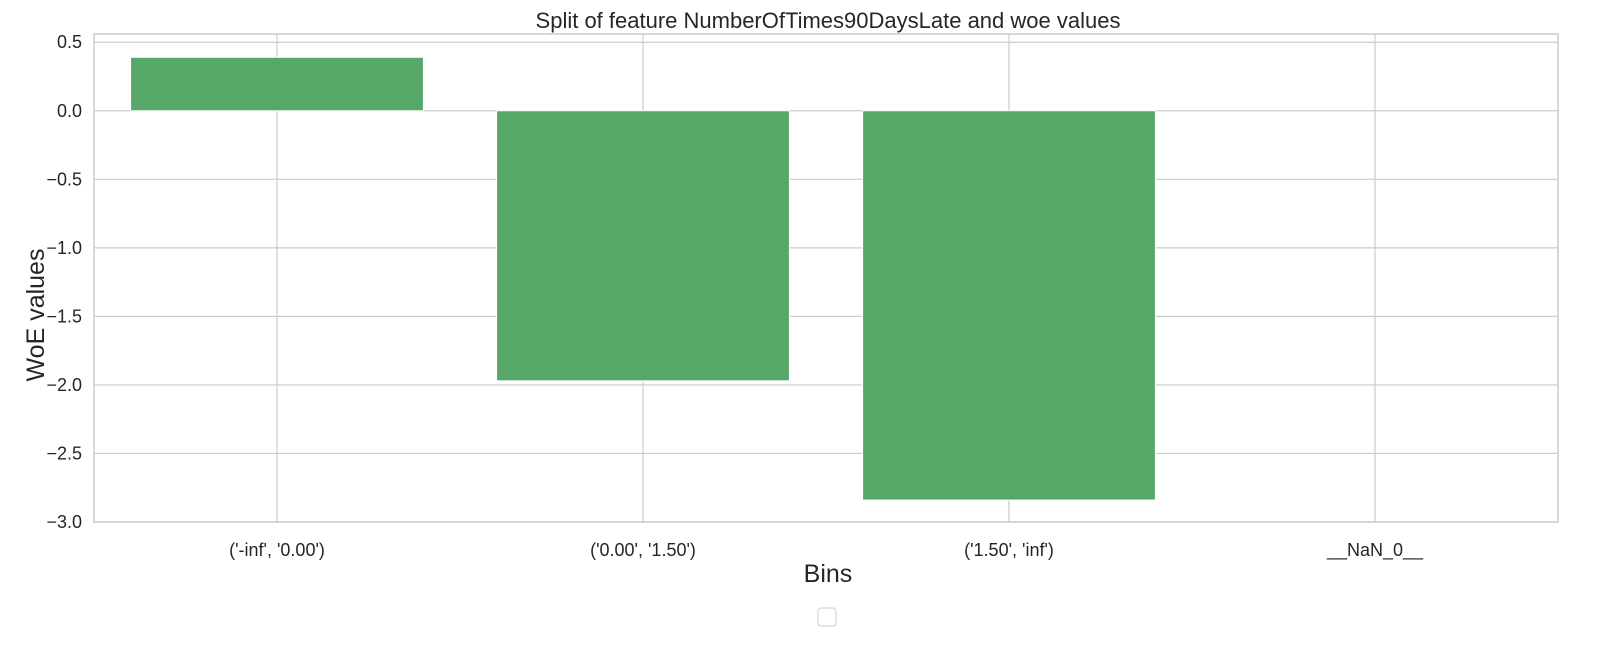  What do you see at coordinates (827, 617) in the screenshot?
I see `legend-box` at bounding box center [827, 617].